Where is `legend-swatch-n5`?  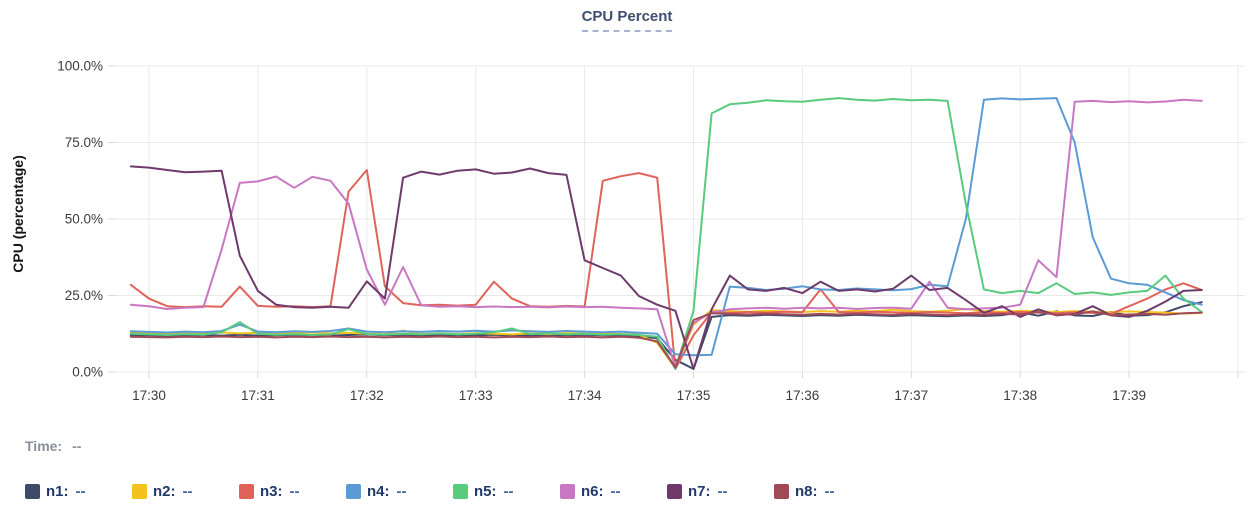 legend-swatch-n5 is located at coordinates (460, 491).